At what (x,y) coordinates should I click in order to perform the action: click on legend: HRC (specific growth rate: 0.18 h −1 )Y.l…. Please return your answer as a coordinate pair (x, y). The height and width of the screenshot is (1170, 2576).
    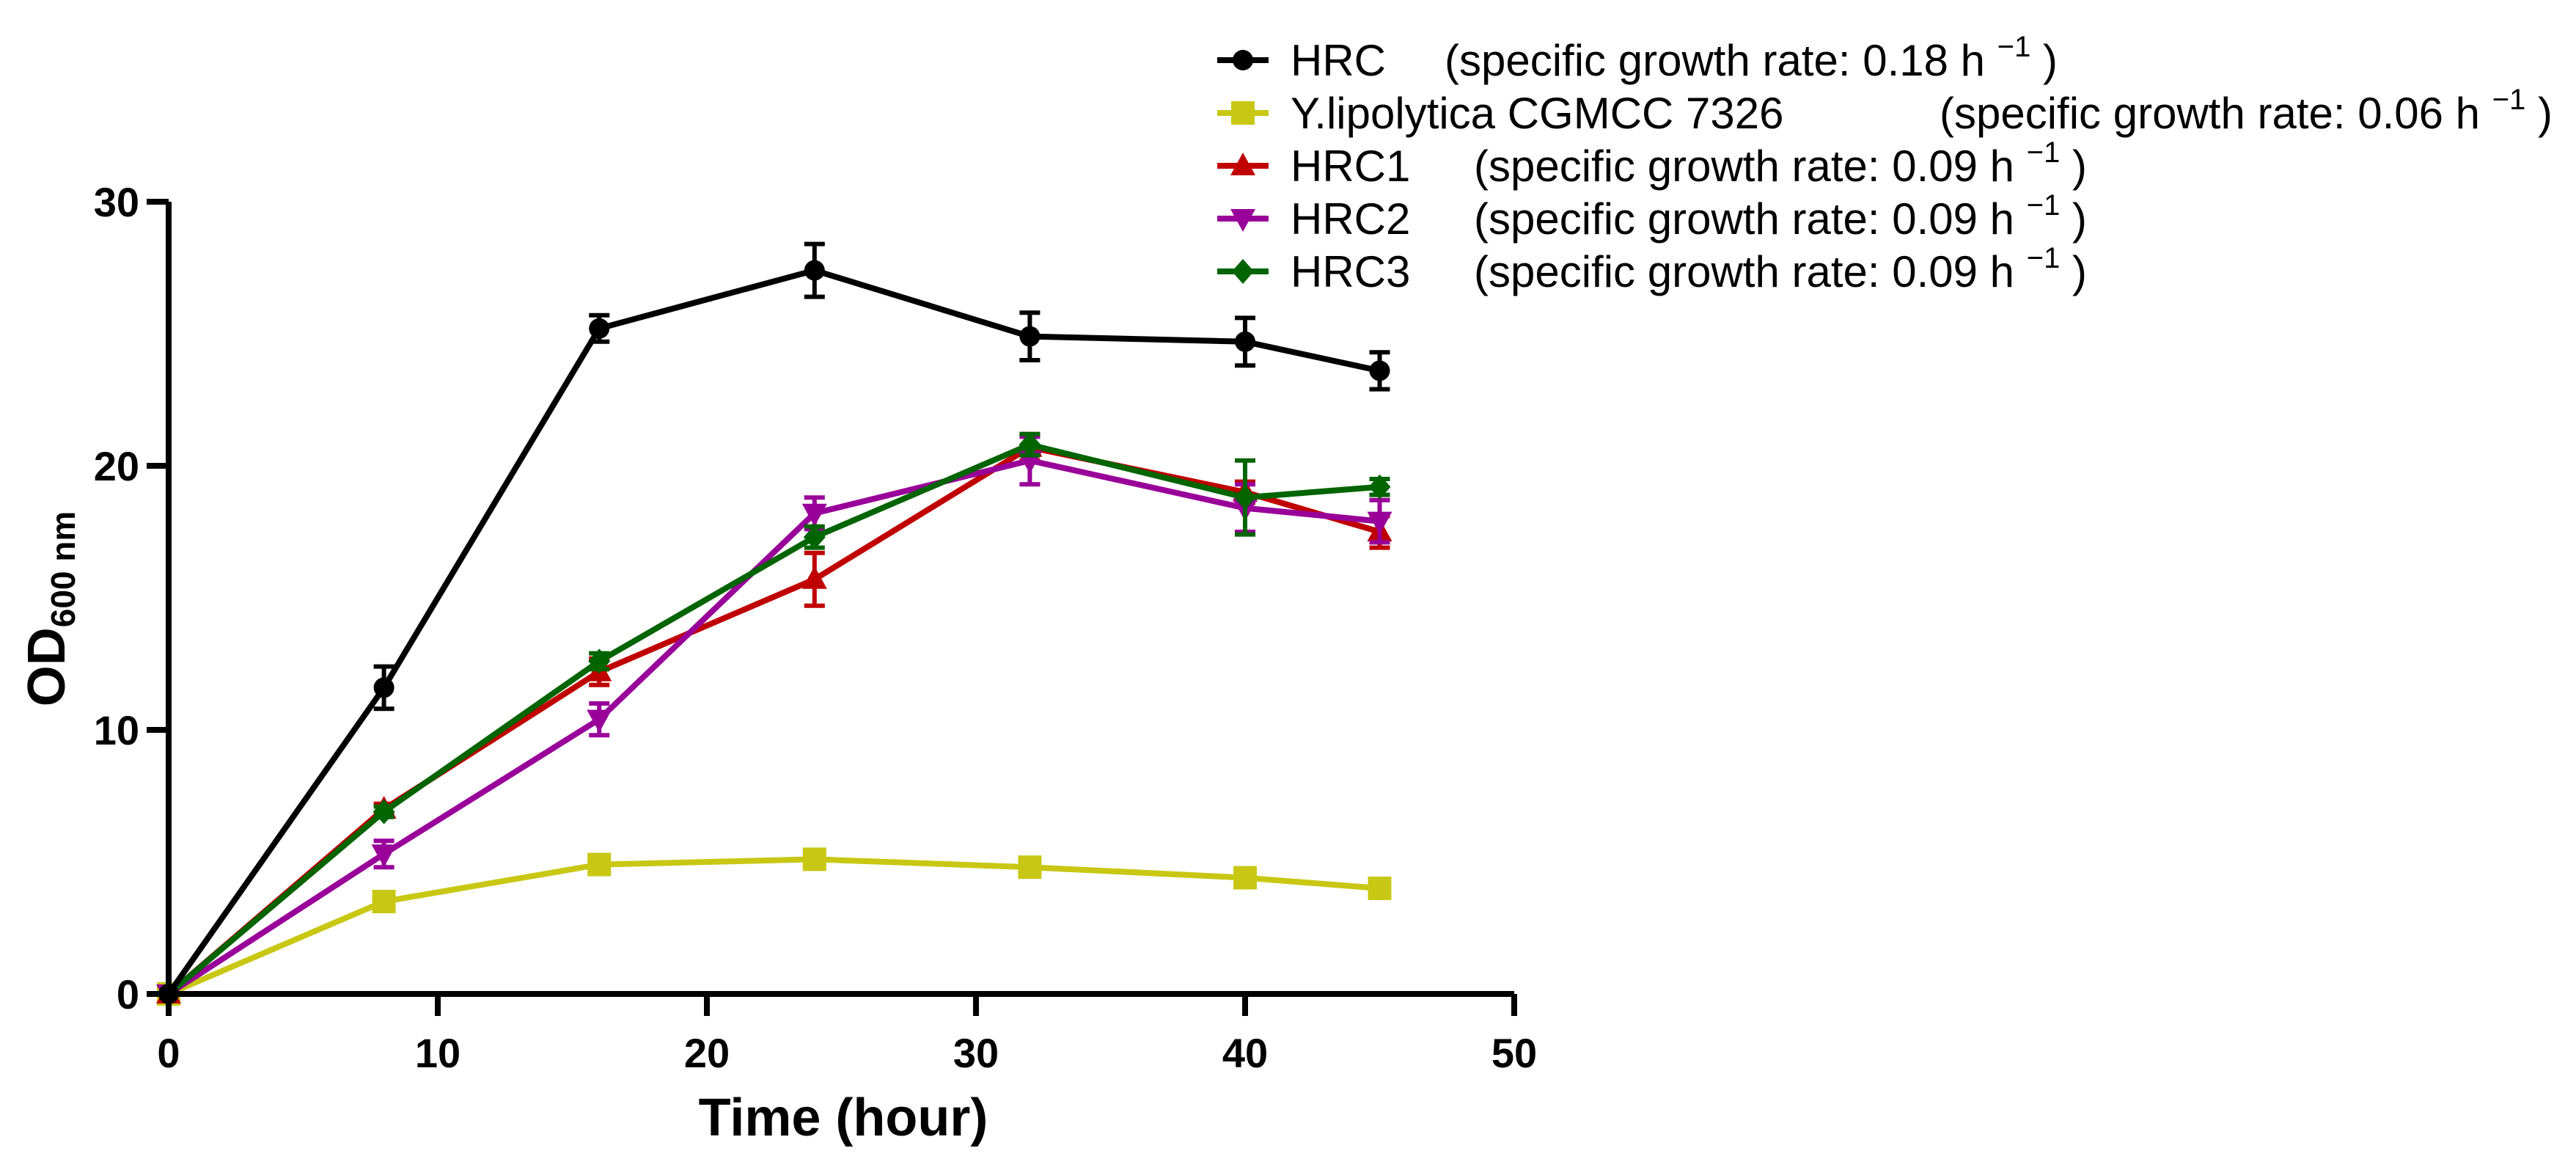
    Looking at the image, I should click on (1885, 163).